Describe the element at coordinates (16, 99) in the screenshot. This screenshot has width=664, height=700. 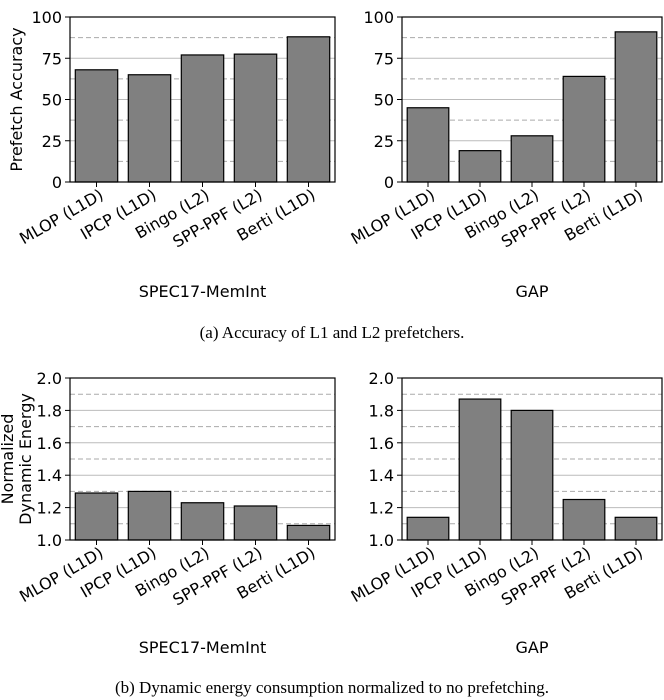
I see `y-axis-label: Prefetch Accuracy` at that location.